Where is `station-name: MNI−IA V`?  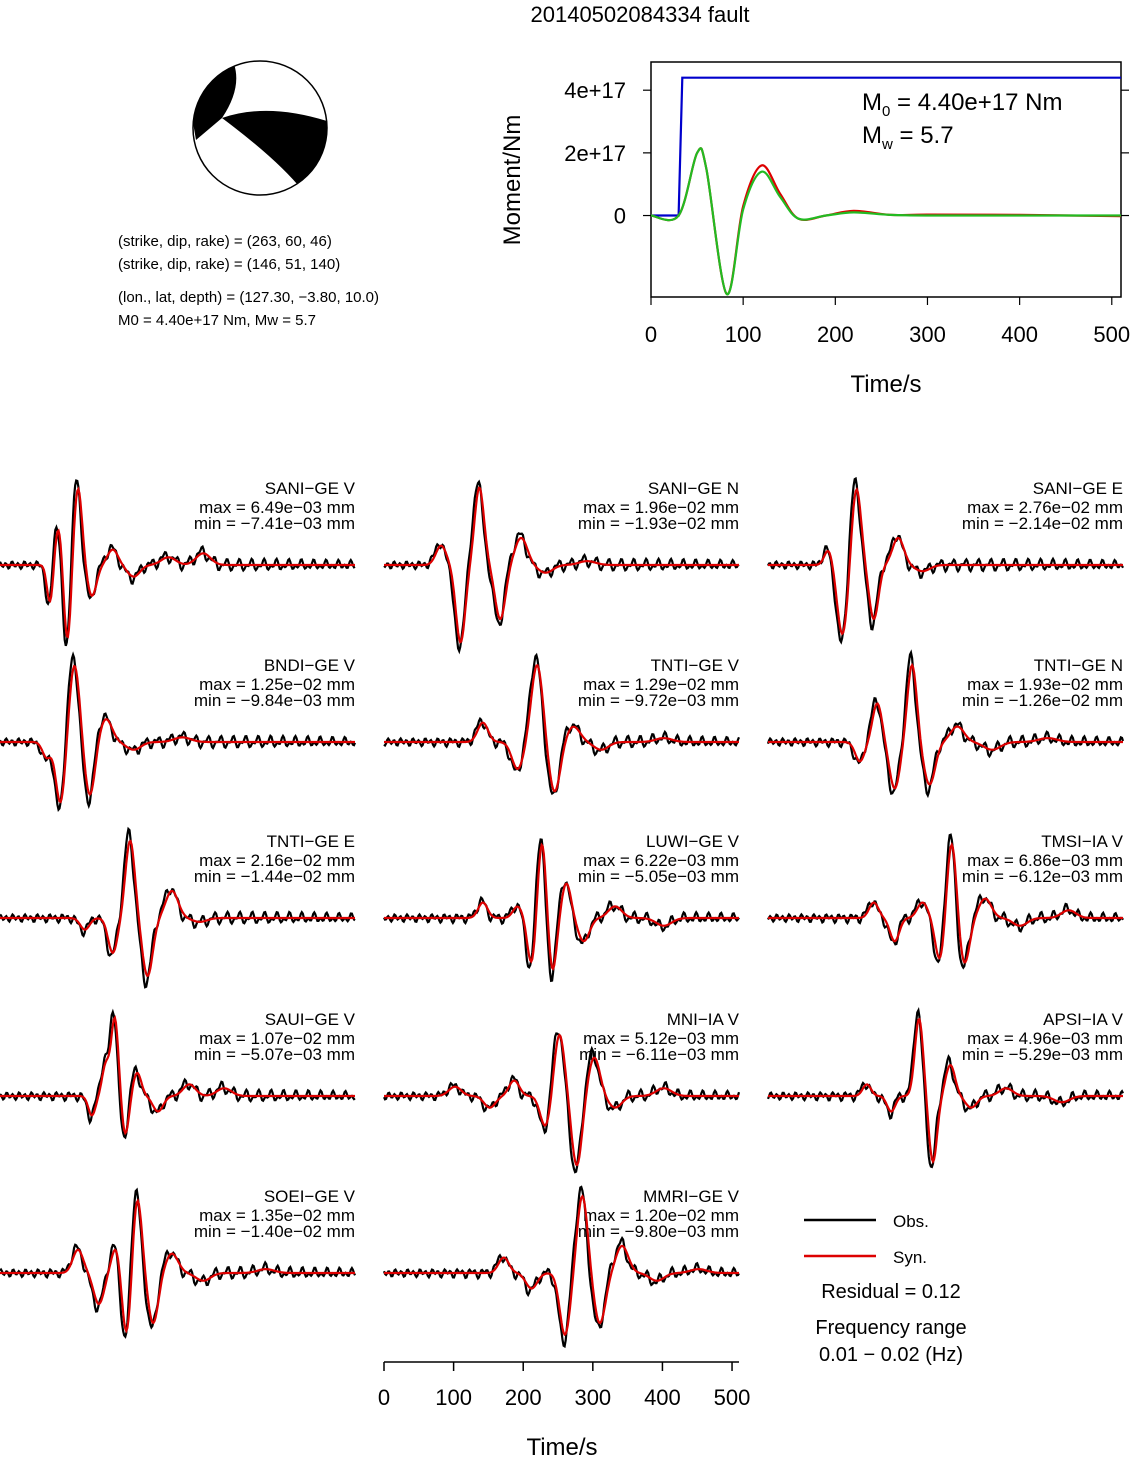 station-name: MNI−IA V is located at coordinates (703, 1019).